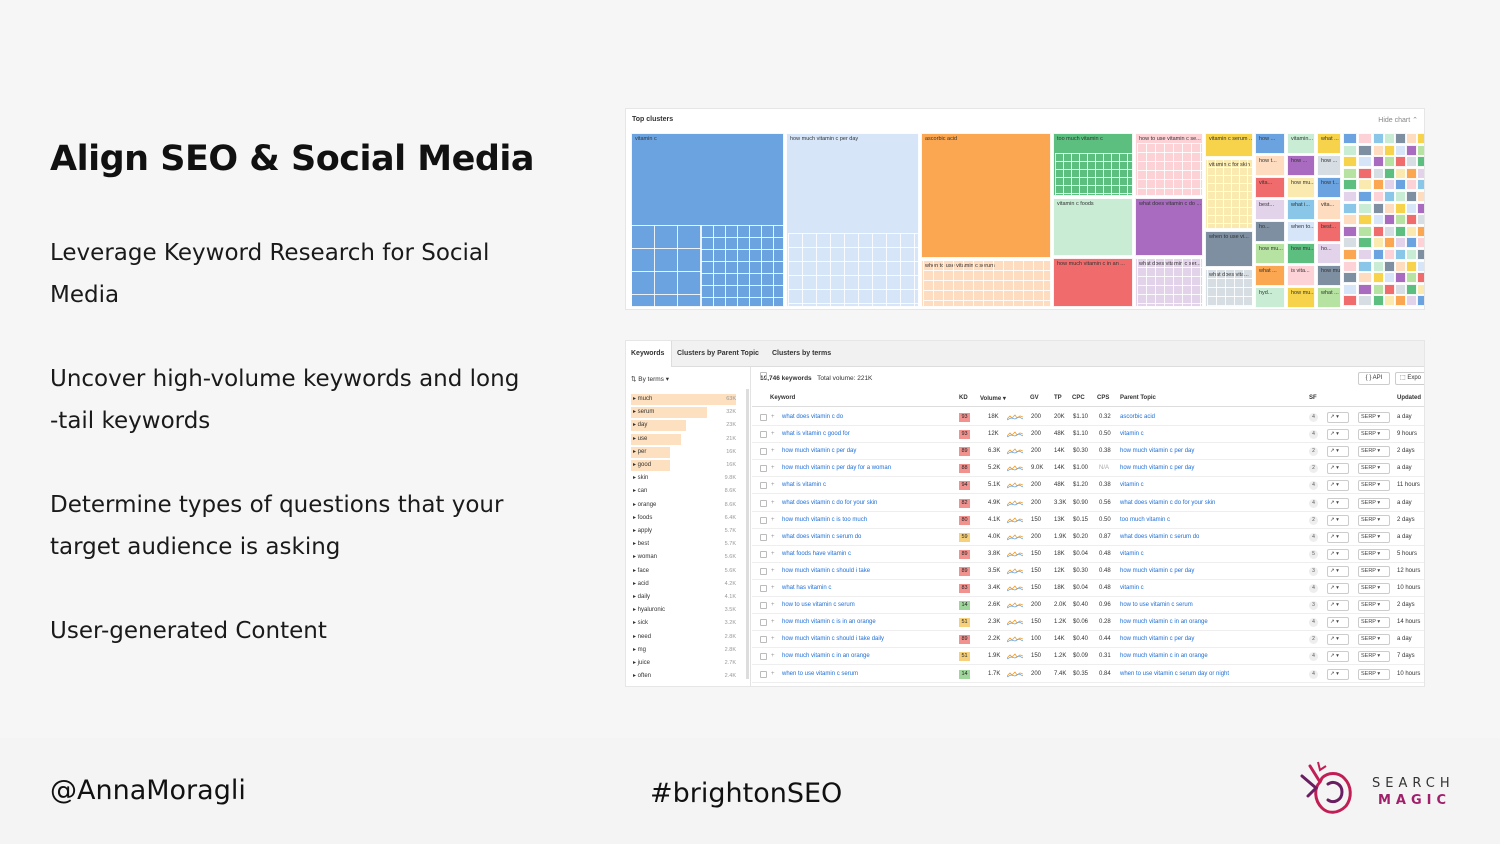 The width and height of the screenshot is (1500, 844). Describe the element at coordinates (1093, 227) in the screenshot. I see `cluster-tile: vitamin c foods` at that location.